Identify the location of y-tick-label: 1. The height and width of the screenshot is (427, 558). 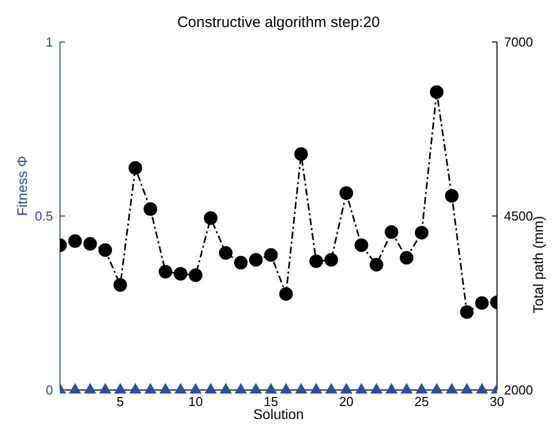
(49, 42).